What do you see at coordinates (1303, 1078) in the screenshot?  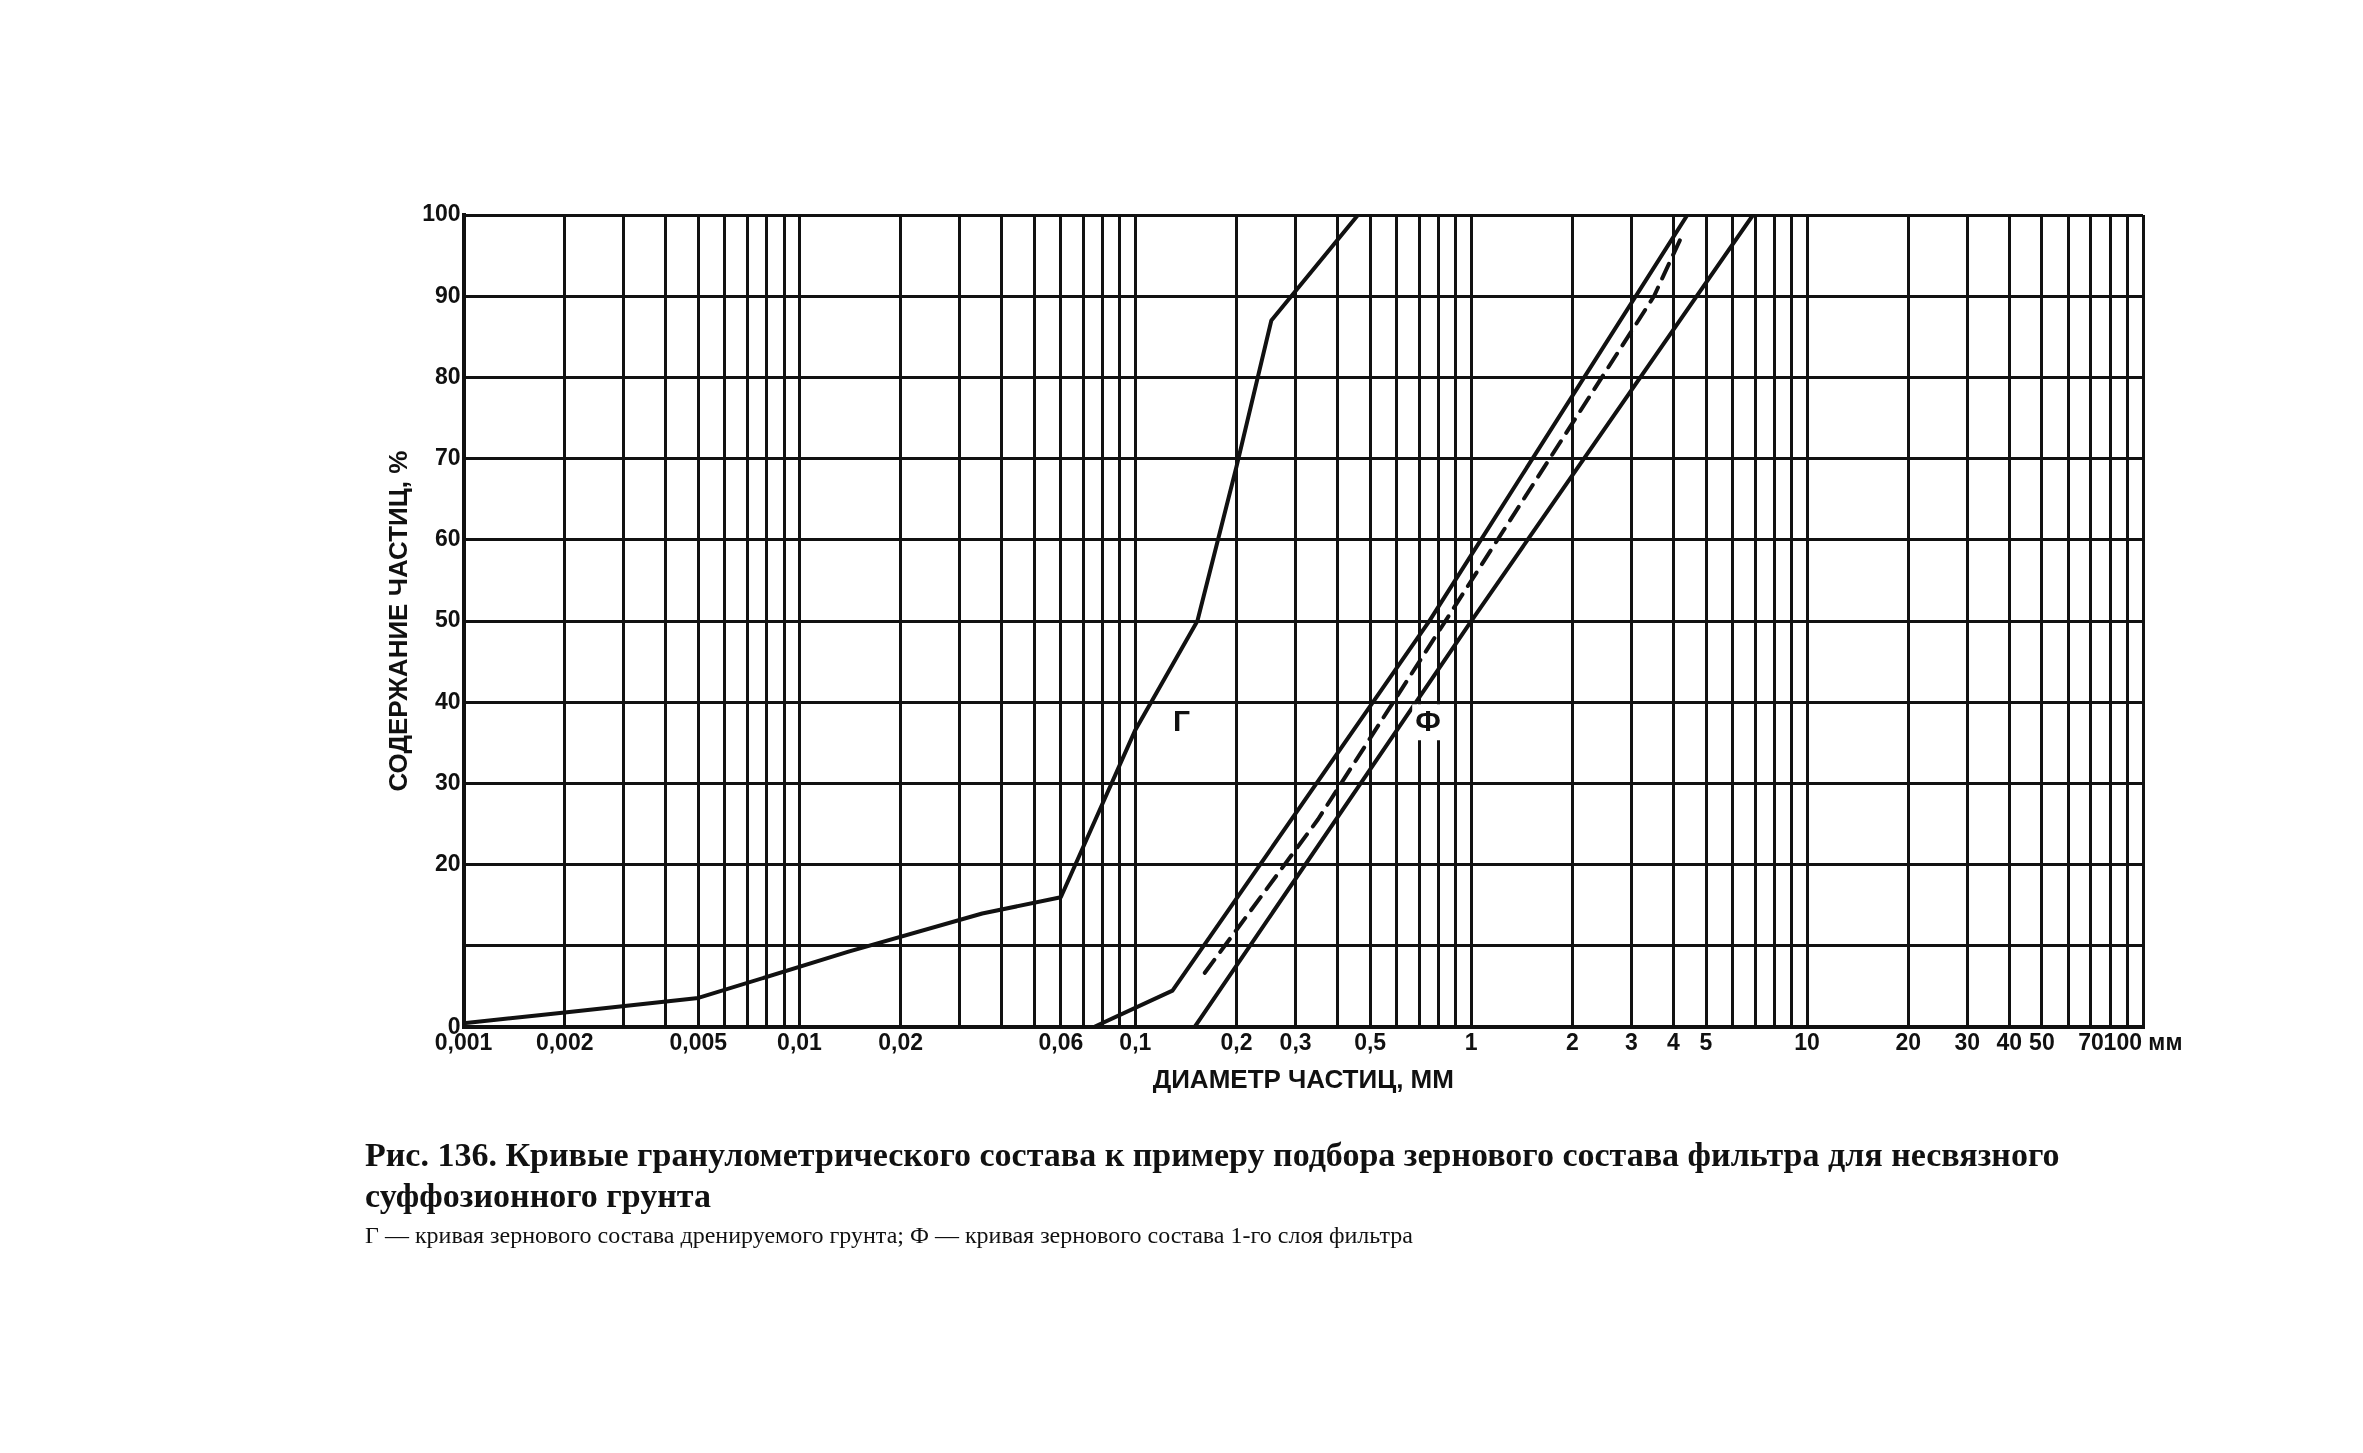 I see `x-axis-title: ДИАМЕТР ЧАСТИЦ, ММ` at bounding box center [1303, 1078].